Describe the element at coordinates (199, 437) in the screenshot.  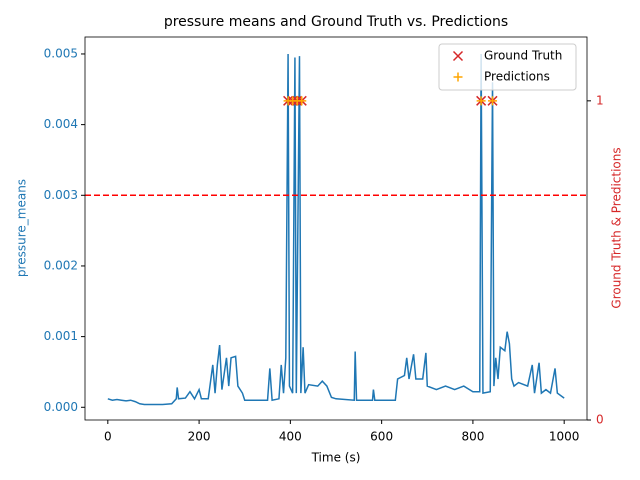
I see `x-tick-label: 200` at that location.